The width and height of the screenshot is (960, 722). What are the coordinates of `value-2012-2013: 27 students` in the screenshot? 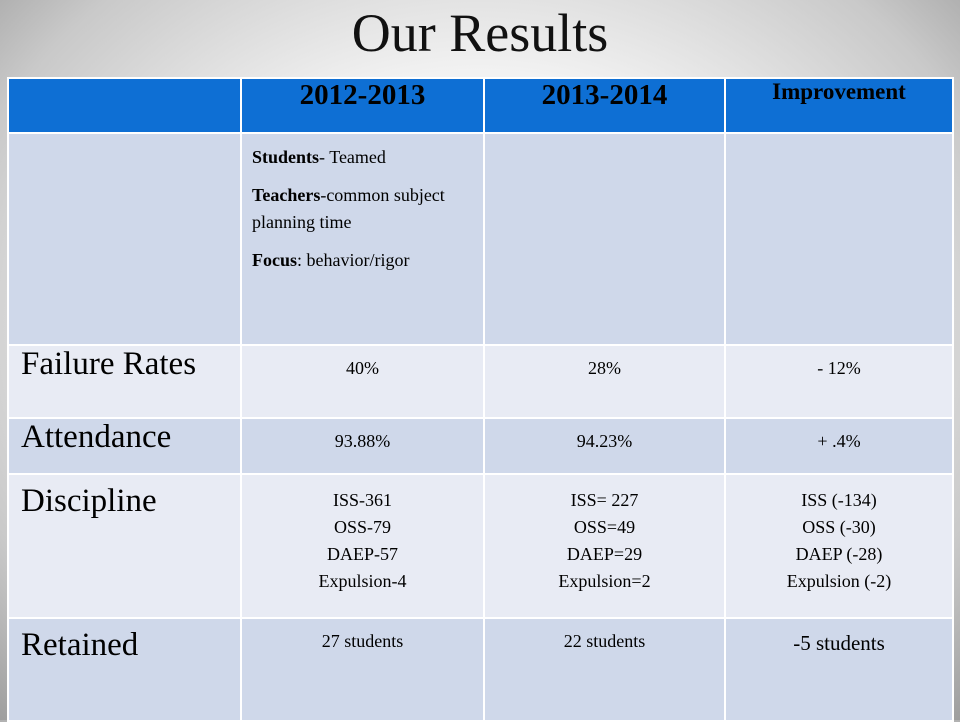 It's located at (362, 669).